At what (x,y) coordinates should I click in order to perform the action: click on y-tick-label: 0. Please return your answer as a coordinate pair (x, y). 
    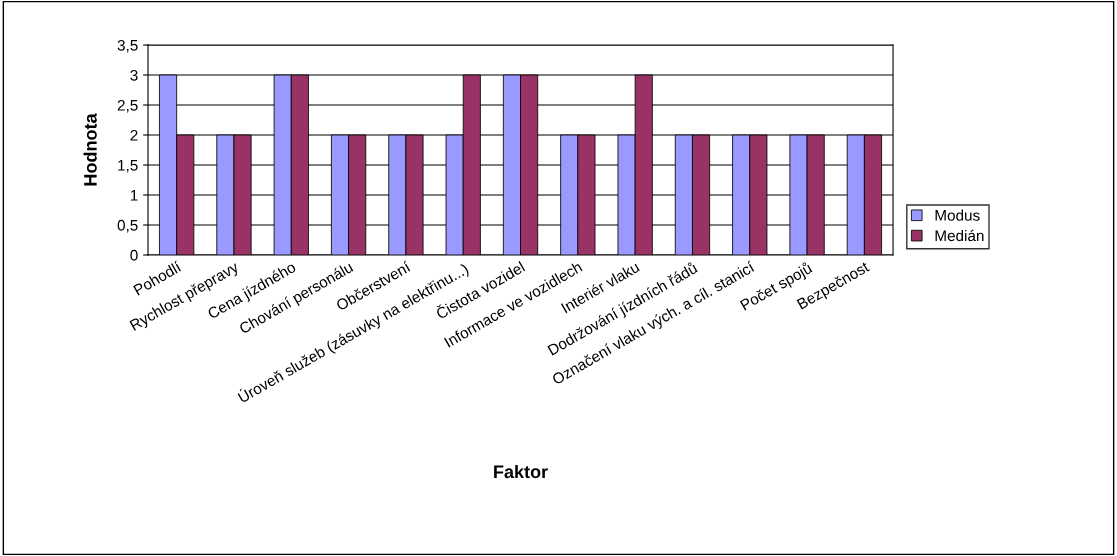
    Looking at the image, I should click on (134, 255).